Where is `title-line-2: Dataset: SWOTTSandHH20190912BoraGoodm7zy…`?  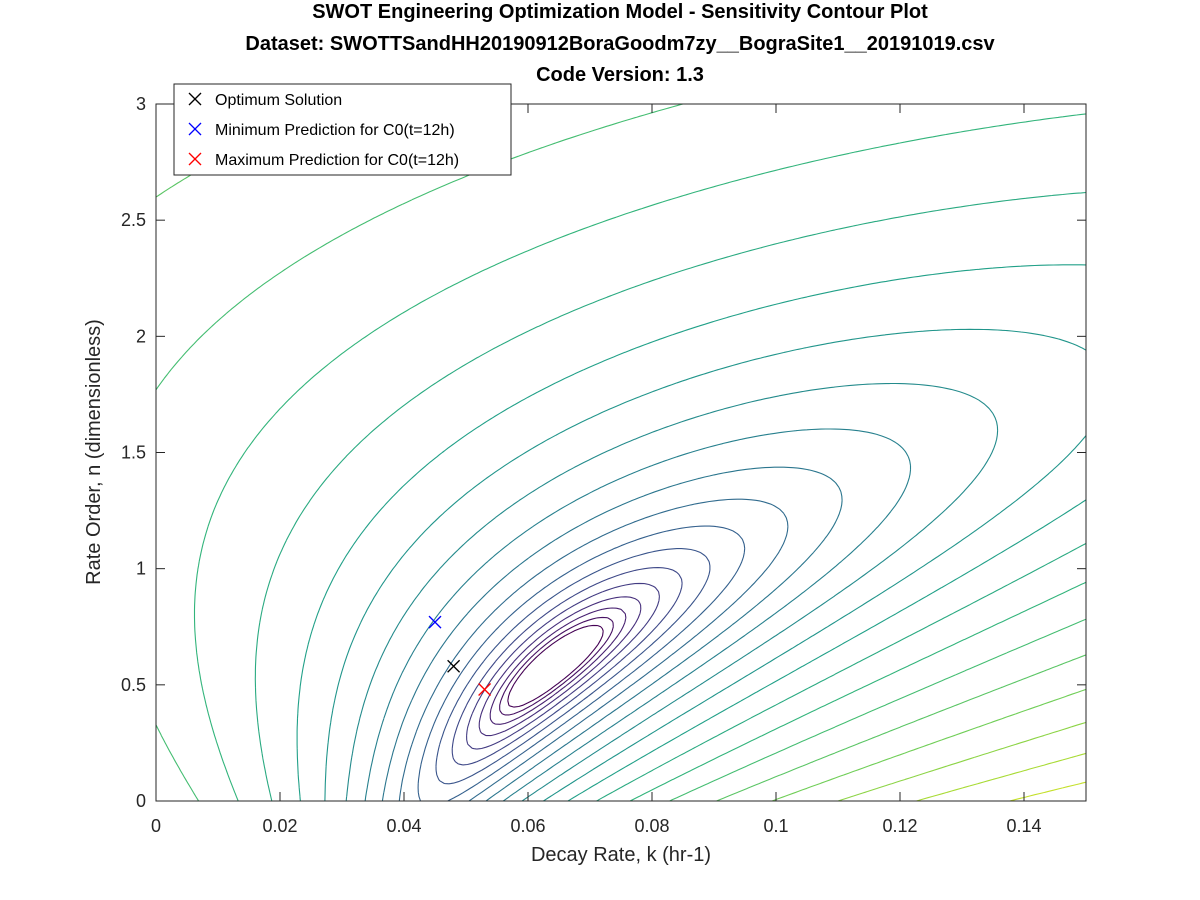
title-line-2: Dataset: SWOTTSandHH20190912BoraGoodm7zy… is located at coordinates (620, 44).